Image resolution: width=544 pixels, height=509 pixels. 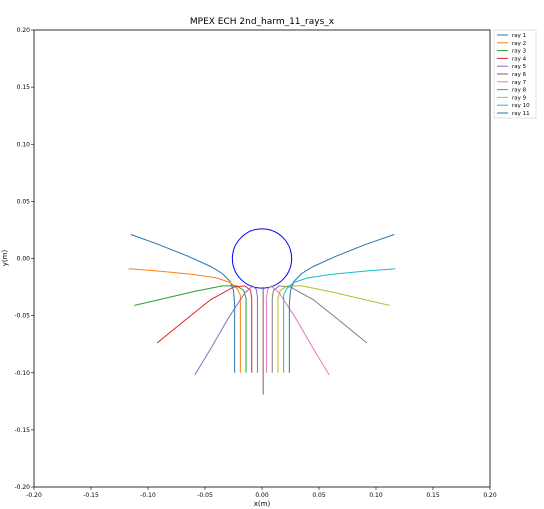 I want to click on y-tick-label: 0.15, so click(x=24, y=87).